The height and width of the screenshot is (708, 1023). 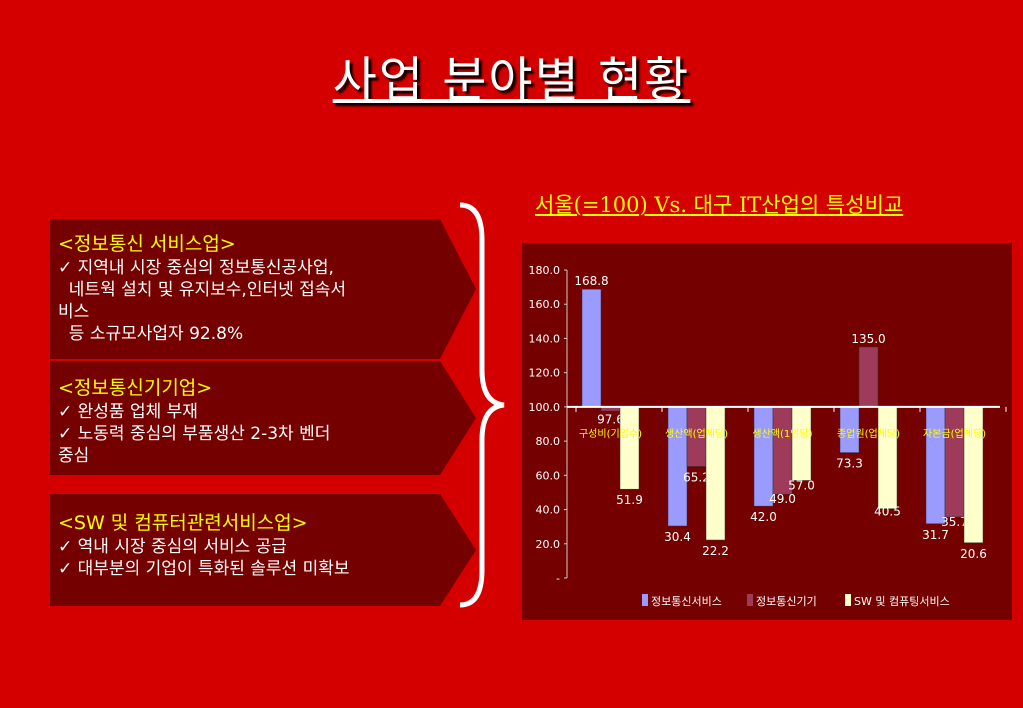 What do you see at coordinates (954, 433) in the screenshot?
I see `category-label: 자본금(업체당)` at bounding box center [954, 433].